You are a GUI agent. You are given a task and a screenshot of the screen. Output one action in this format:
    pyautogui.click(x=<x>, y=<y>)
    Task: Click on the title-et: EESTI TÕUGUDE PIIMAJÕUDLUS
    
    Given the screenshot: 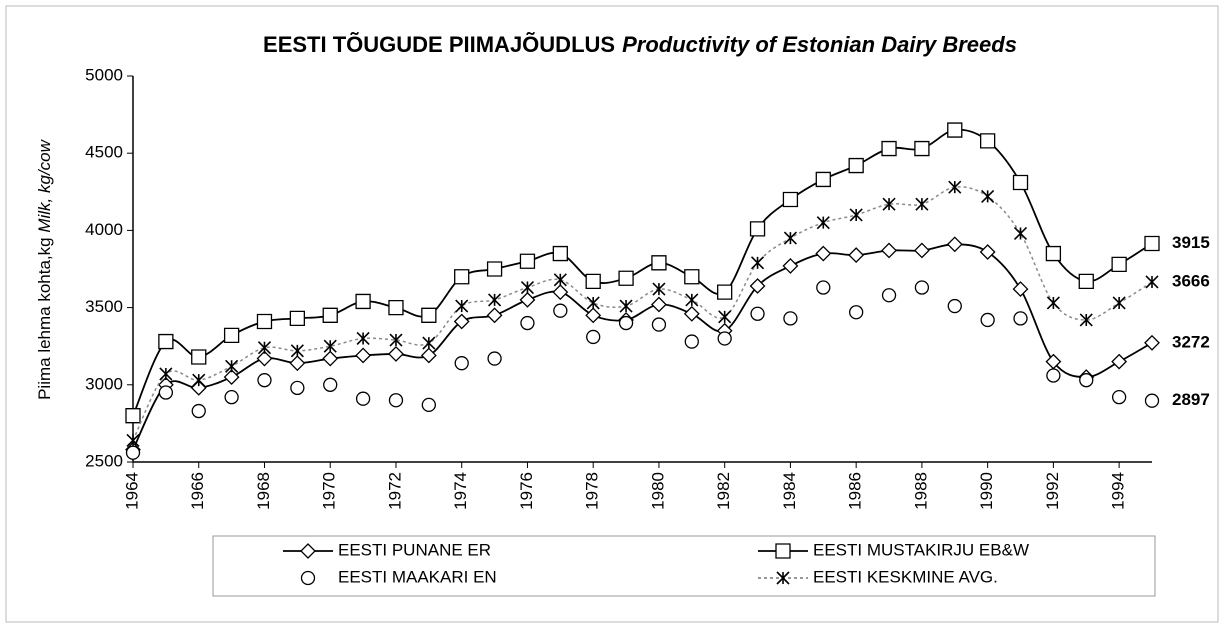 What is the action you would take?
    pyautogui.click(x=439, y=44)
    